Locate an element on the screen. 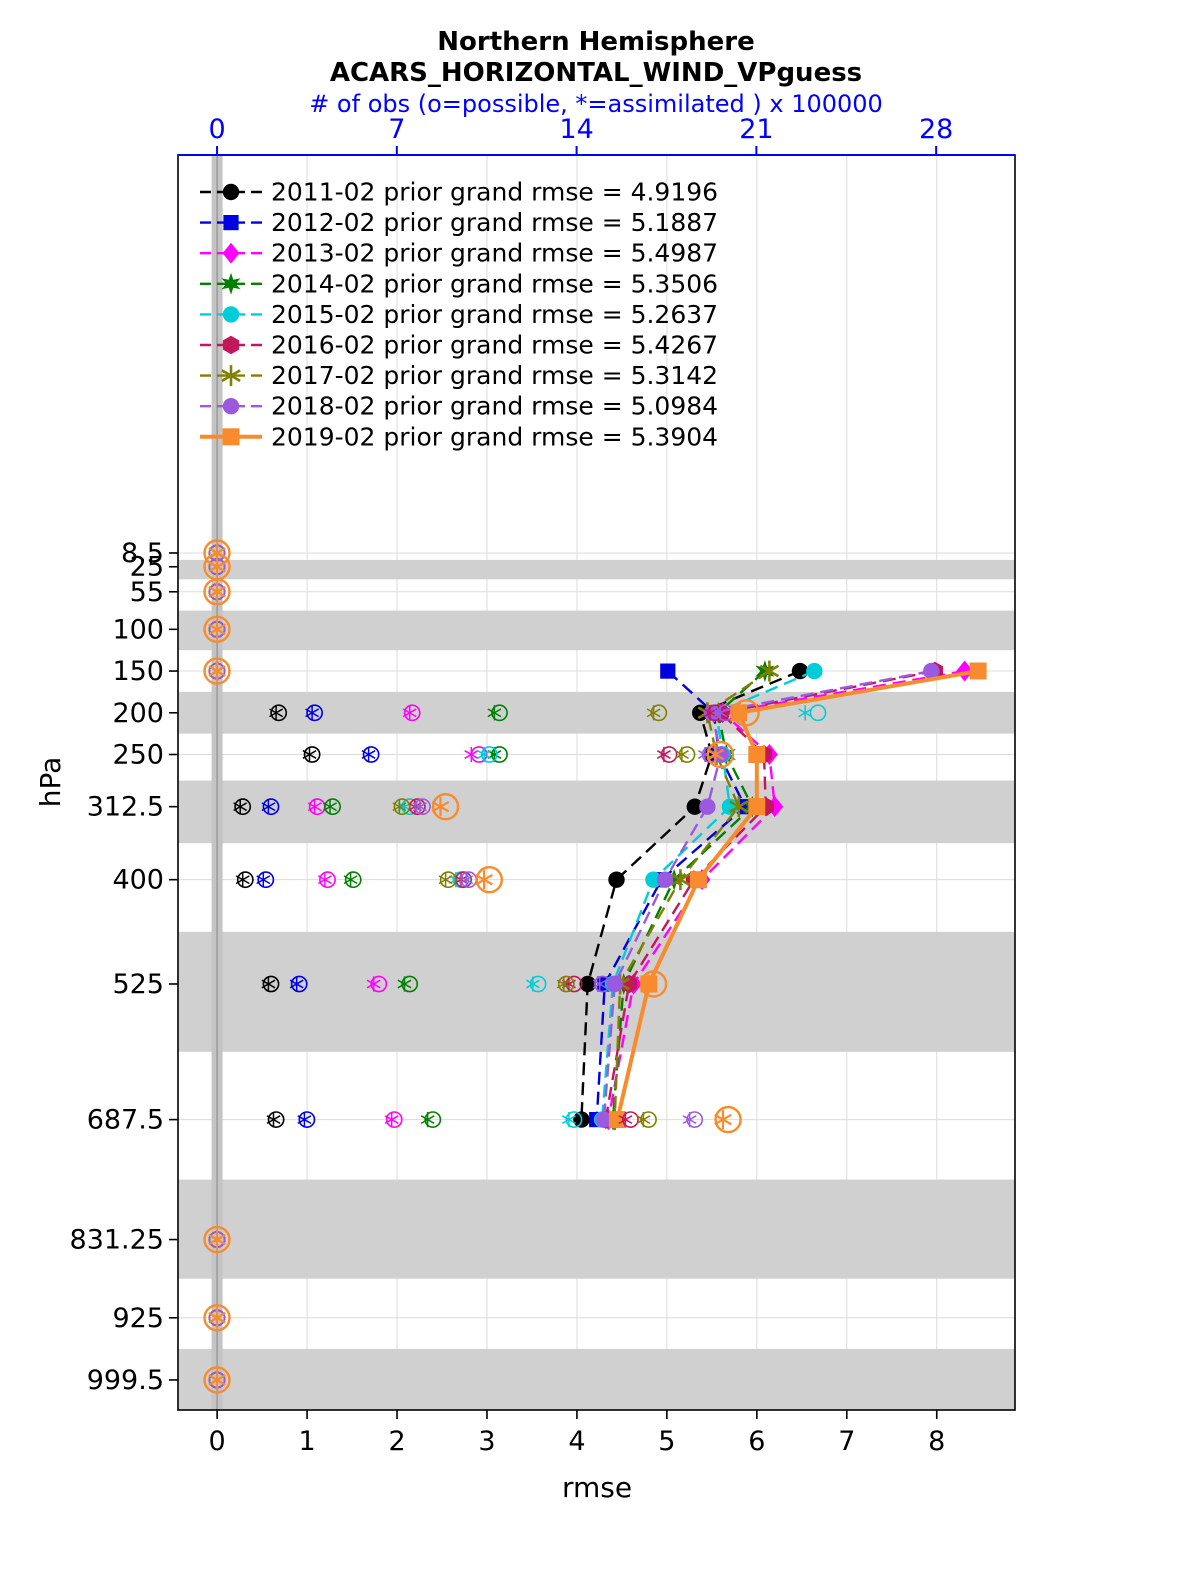 The height and width of the screenshot is (1575, 1200). chart-subtitle: ACARS_HORIZONTAL_WIND_VPguess is located at coordinates (596, 73).